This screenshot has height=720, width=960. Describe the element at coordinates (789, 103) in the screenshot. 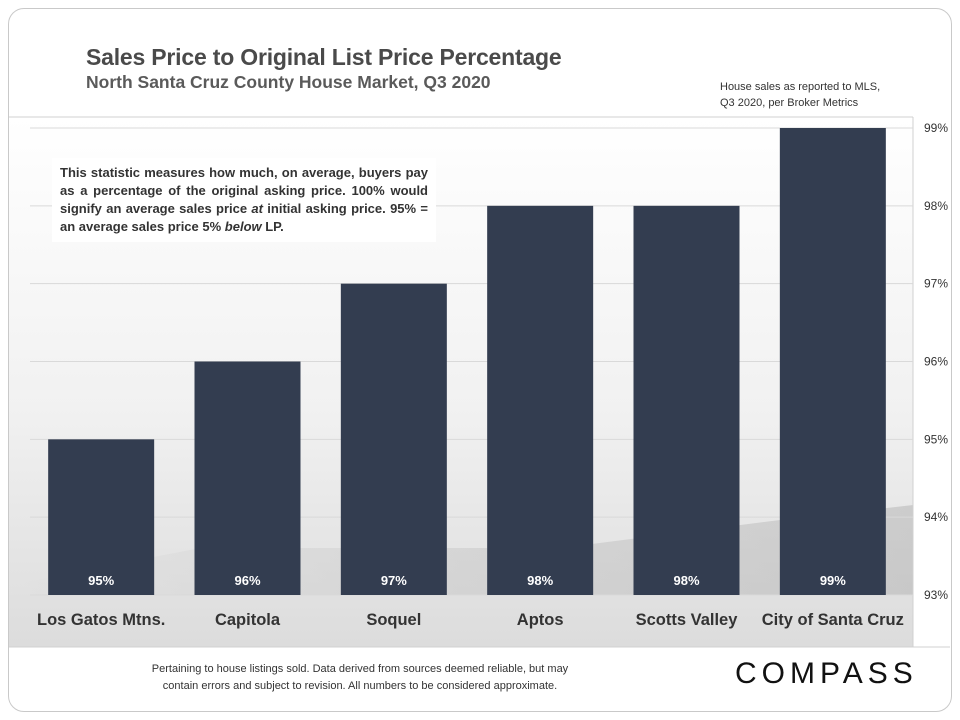

I see `source-line-2: Q3 2020, per Broker Metrics` at that location.